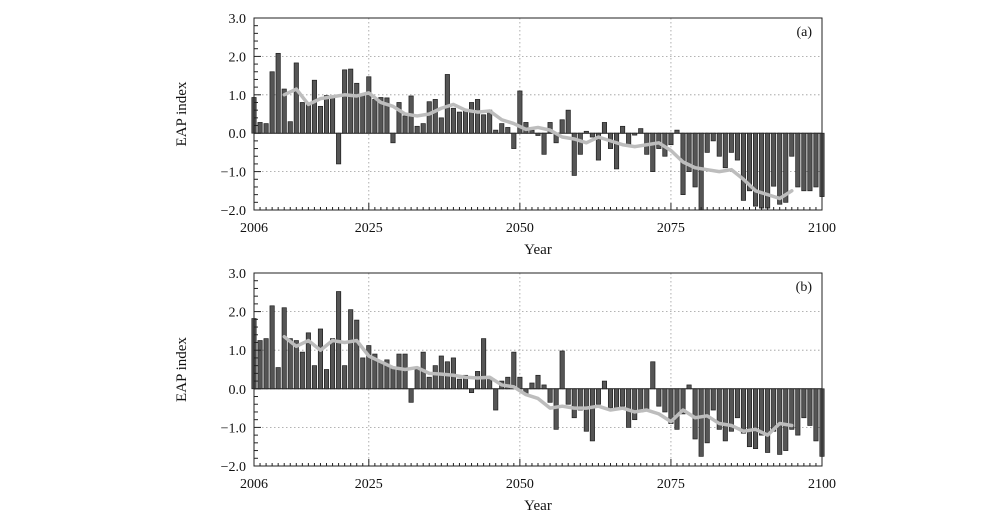 This screenshot has width=1000, height=523. What do you see at coordinates (369, 367) in the screenshot?
I see `bar-2025` at bounding box center [369, 367].